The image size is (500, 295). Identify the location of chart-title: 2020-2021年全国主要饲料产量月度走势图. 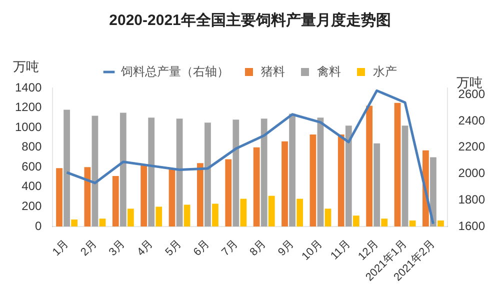
(250, 20).